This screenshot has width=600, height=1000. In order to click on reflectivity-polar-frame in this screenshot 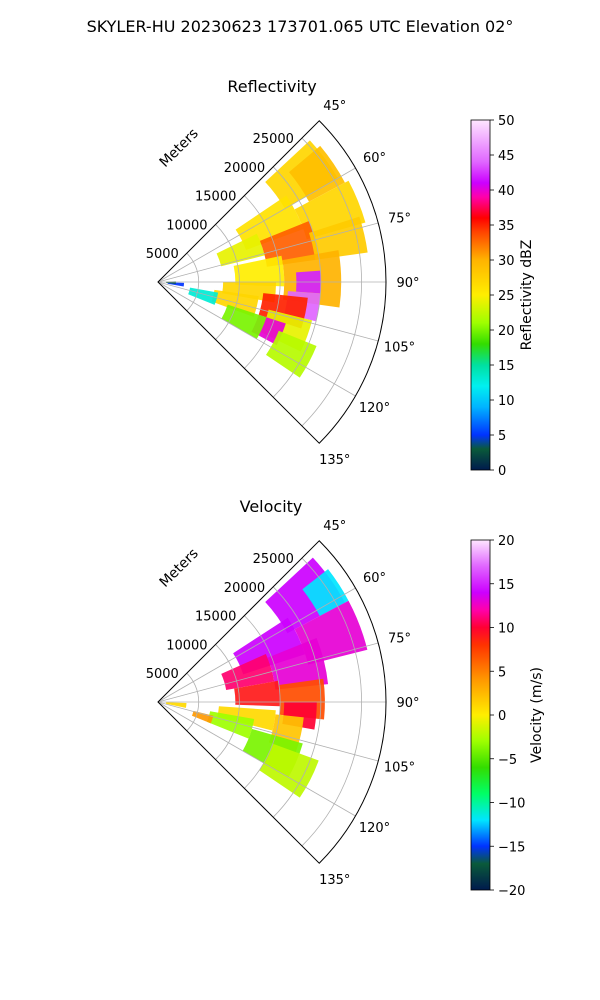, I will do `click(272, 282)`.